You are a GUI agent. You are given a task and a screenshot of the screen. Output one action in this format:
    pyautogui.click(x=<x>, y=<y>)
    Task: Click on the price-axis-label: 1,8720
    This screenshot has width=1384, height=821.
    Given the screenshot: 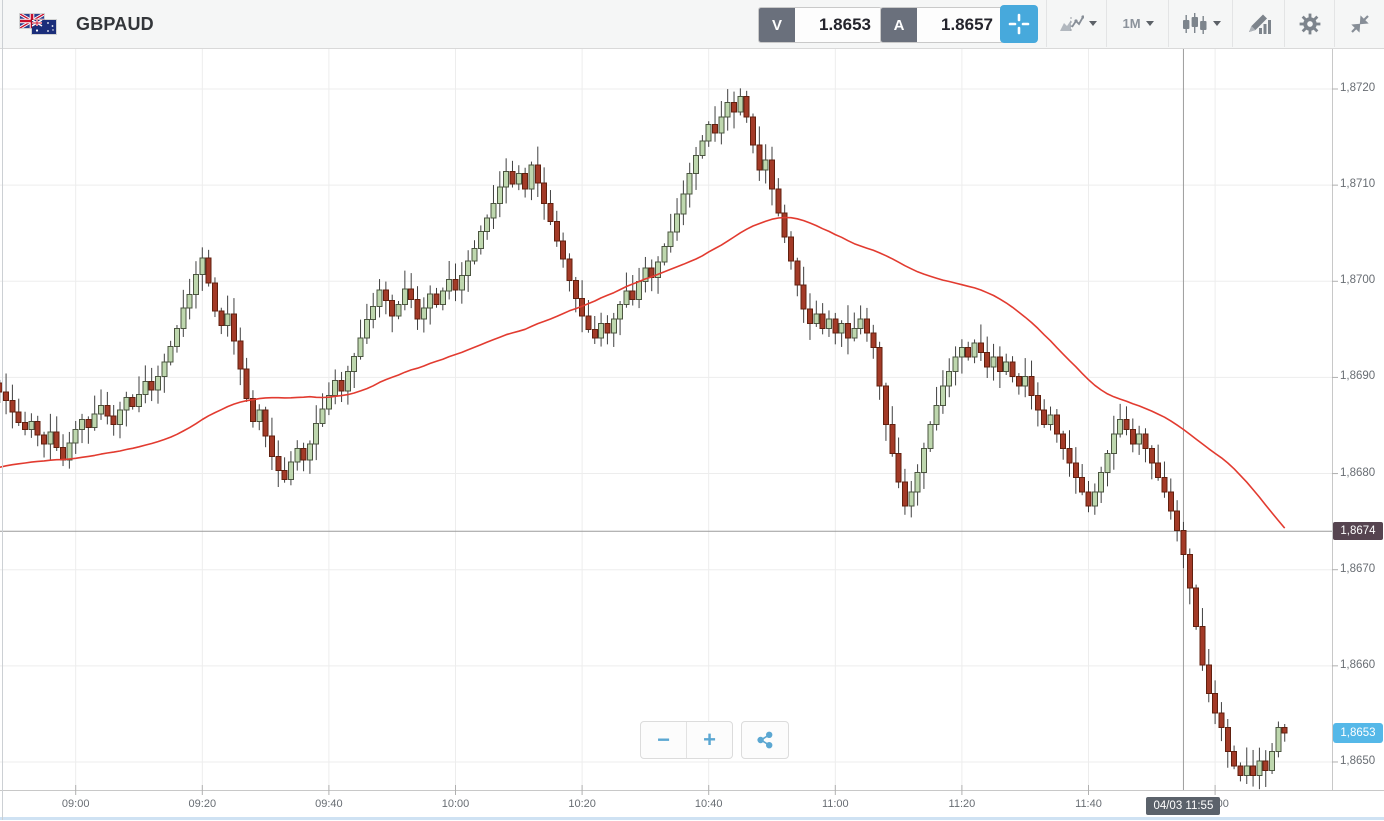 What is the action you would take?
    pyautogui.click(x=1358, y=88)
    